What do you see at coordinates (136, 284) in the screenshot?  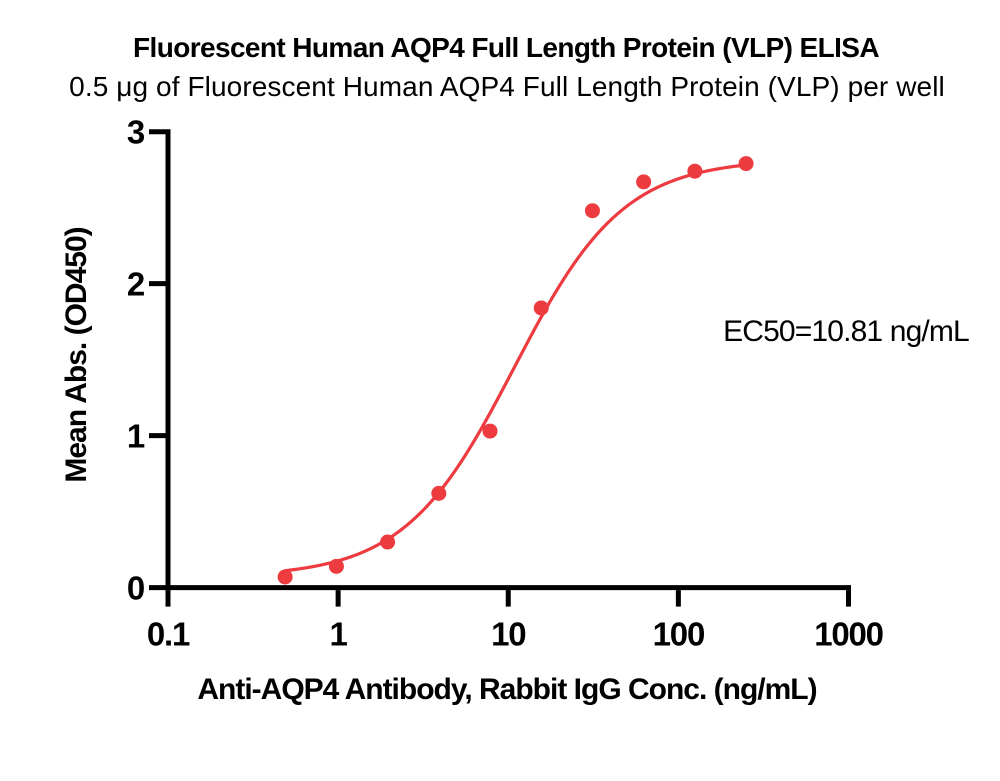 I see `y-tick-label: 2` at bounding box center [136, 284].